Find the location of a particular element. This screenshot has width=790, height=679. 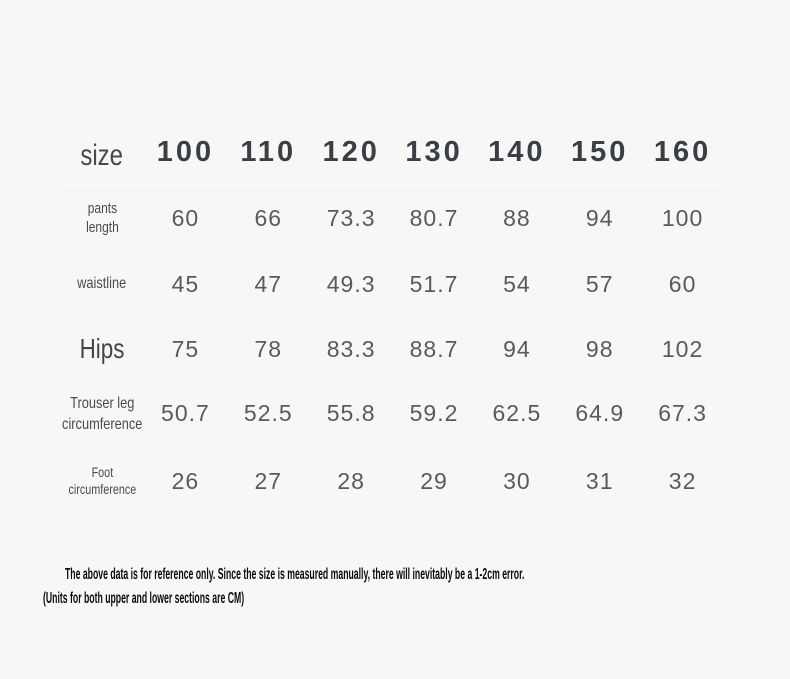

table-cell: 73.3 is located at coordinates (351, 217).